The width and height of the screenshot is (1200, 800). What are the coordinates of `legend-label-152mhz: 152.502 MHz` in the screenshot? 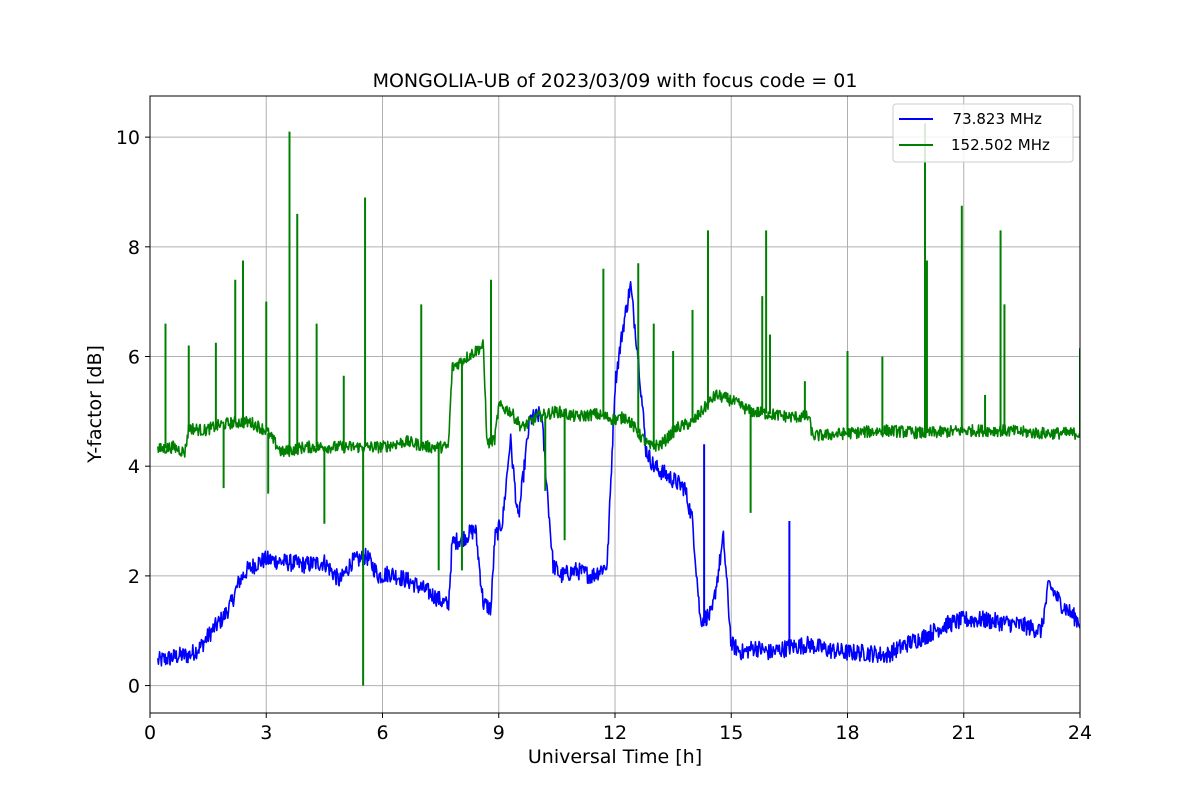 It's located at (1000, 145).